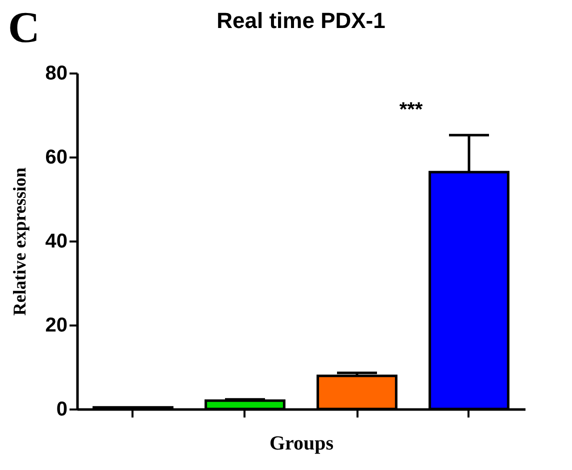  What do you see at coordinates (56, 241) in the screenshot?
I see `y-tick-label: 40` at bounding box center [56, 241].